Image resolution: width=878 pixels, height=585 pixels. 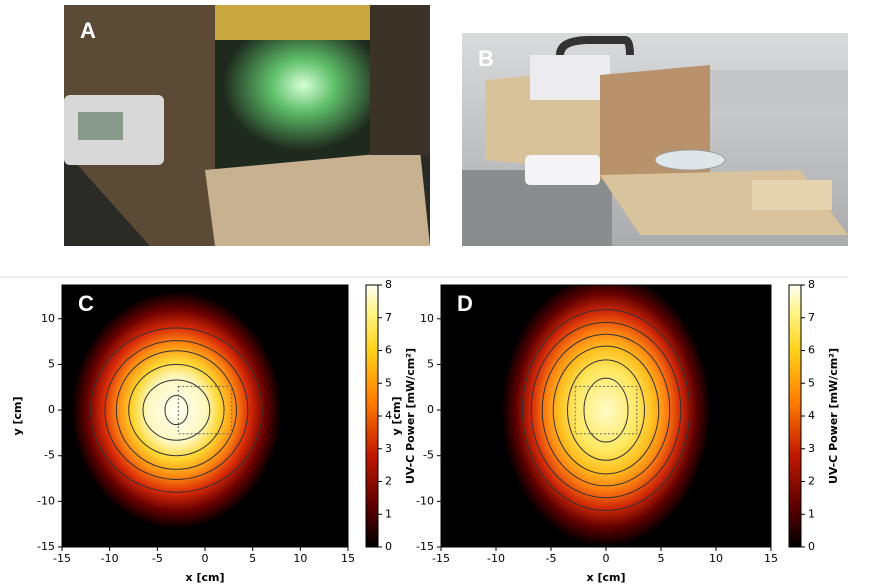 I want to click on panel-label: A, so click(x=88, y=30).